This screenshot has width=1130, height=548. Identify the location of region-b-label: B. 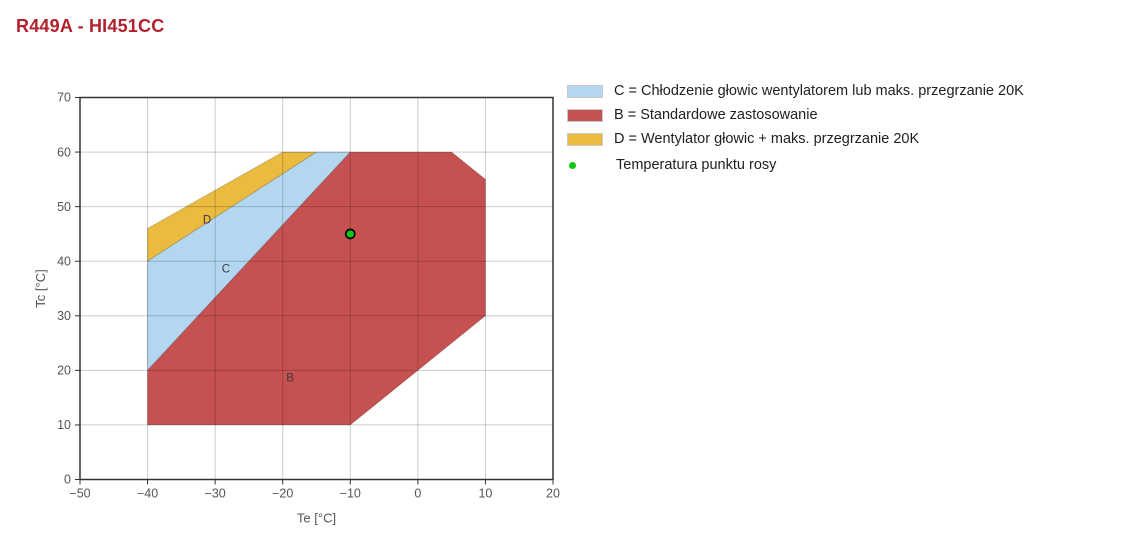
(290, 378).